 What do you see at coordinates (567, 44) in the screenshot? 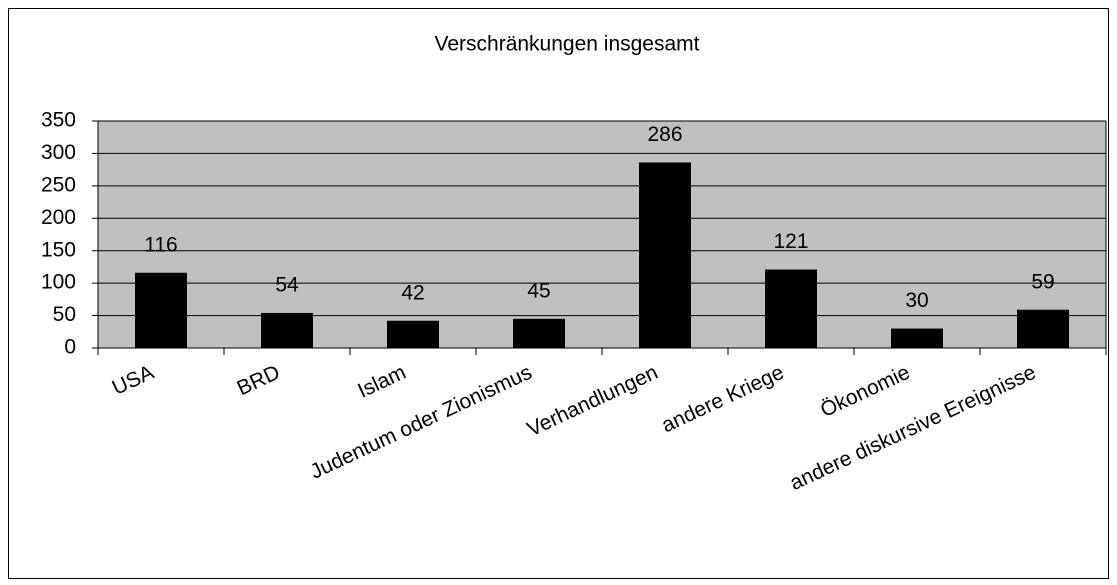
I see `chart-title: Verschränkungen insgesamt` at bounding box center [567, 44].